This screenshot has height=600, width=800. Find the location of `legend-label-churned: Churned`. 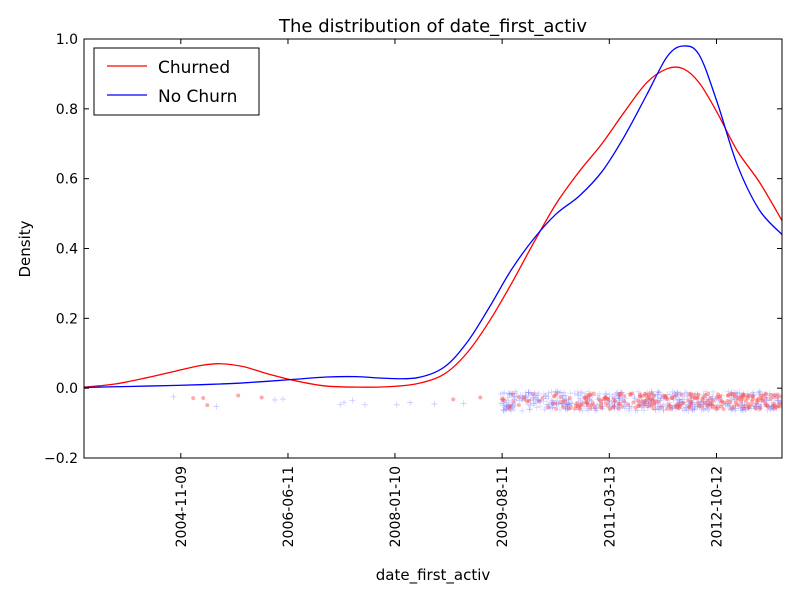

legend-label-churned: Churned is located at coordinates (194, 68).